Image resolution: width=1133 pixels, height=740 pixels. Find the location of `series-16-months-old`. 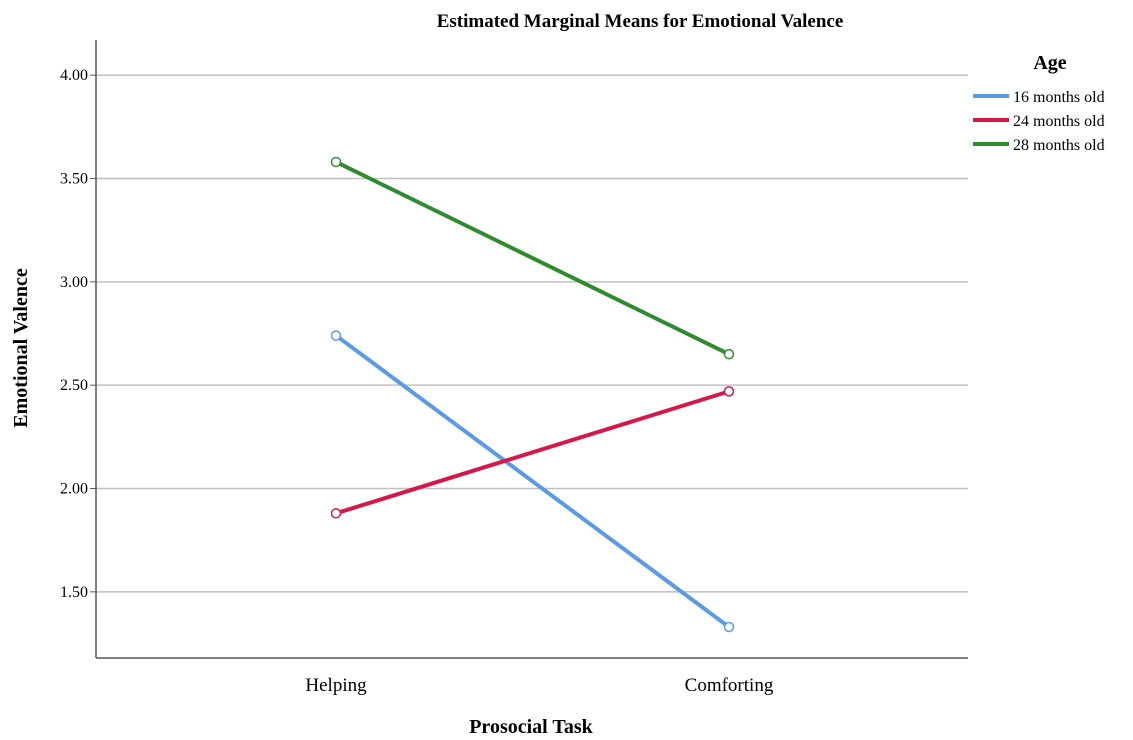

series-16-months-old is located at coordinates (532, 481).